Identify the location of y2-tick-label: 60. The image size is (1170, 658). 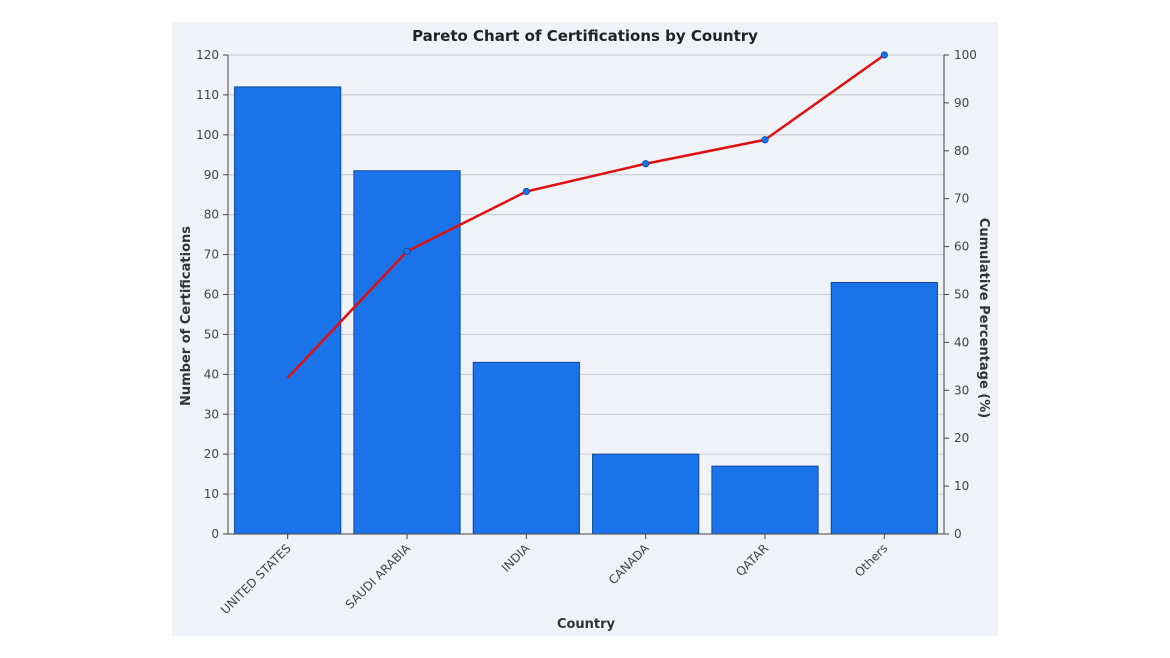
(961, 247).